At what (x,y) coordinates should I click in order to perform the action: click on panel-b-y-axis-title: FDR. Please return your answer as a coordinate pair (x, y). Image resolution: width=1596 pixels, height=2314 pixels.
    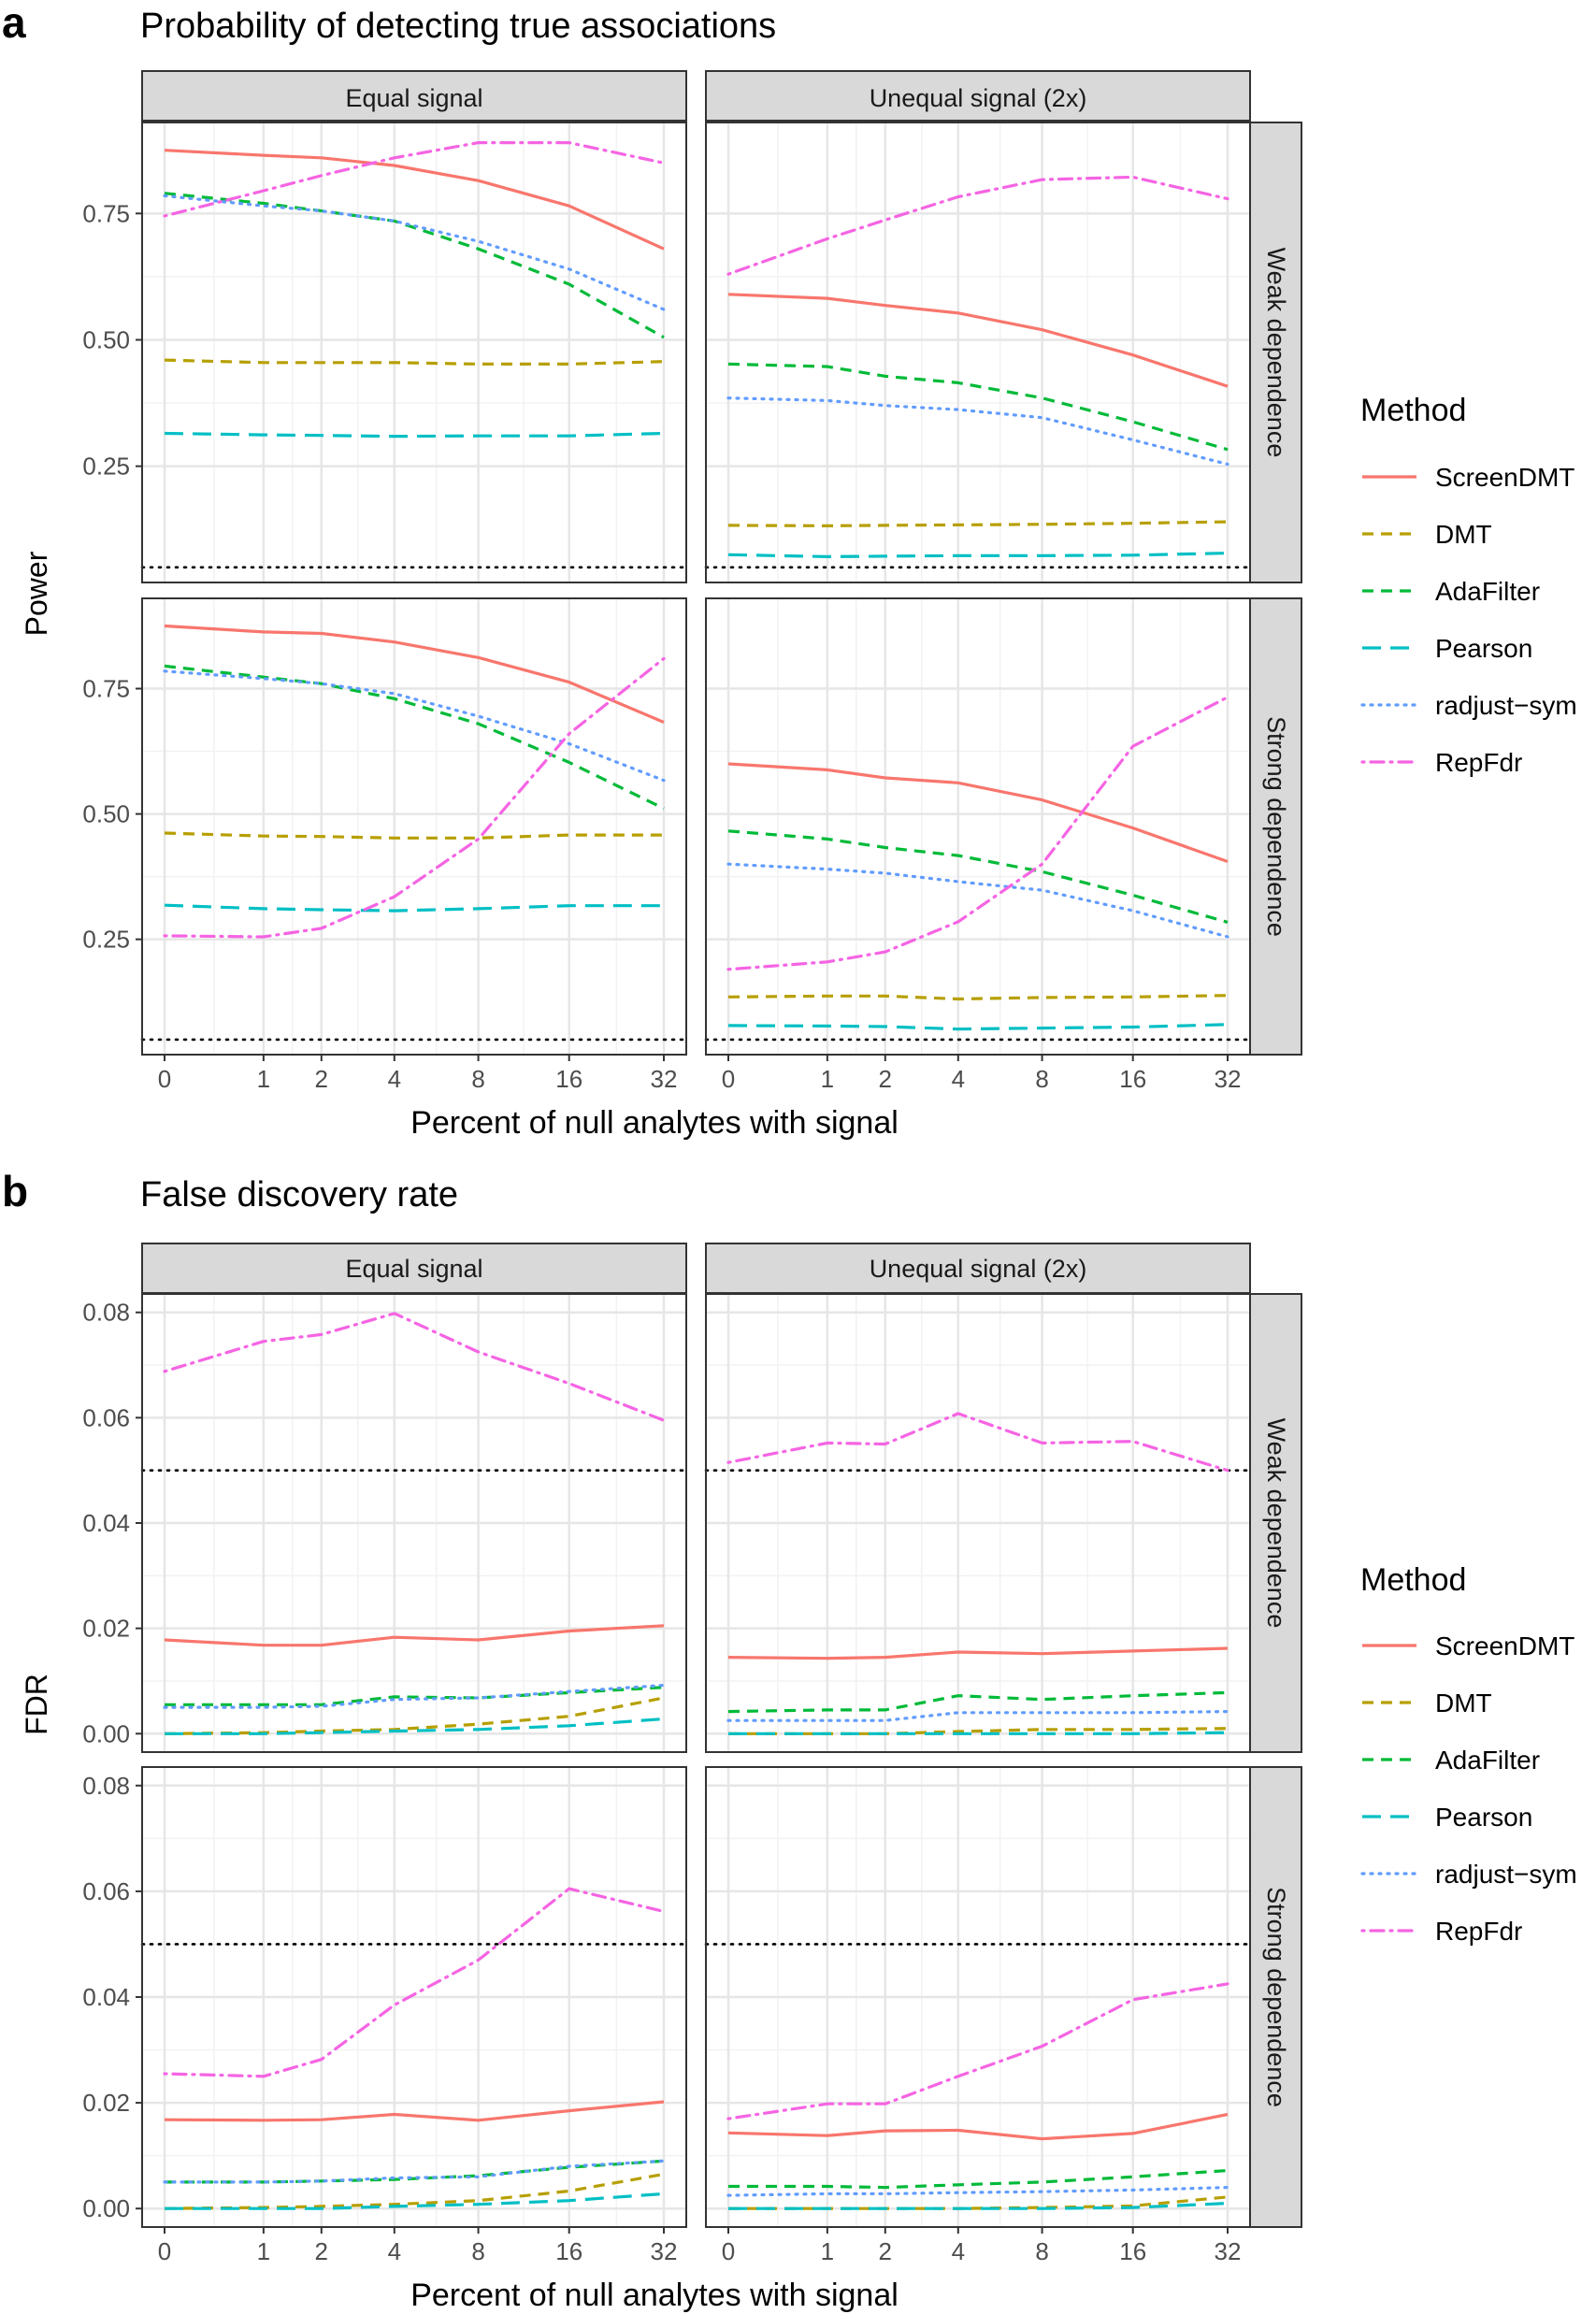
    Looking at the image, I should click on (36, 1704).